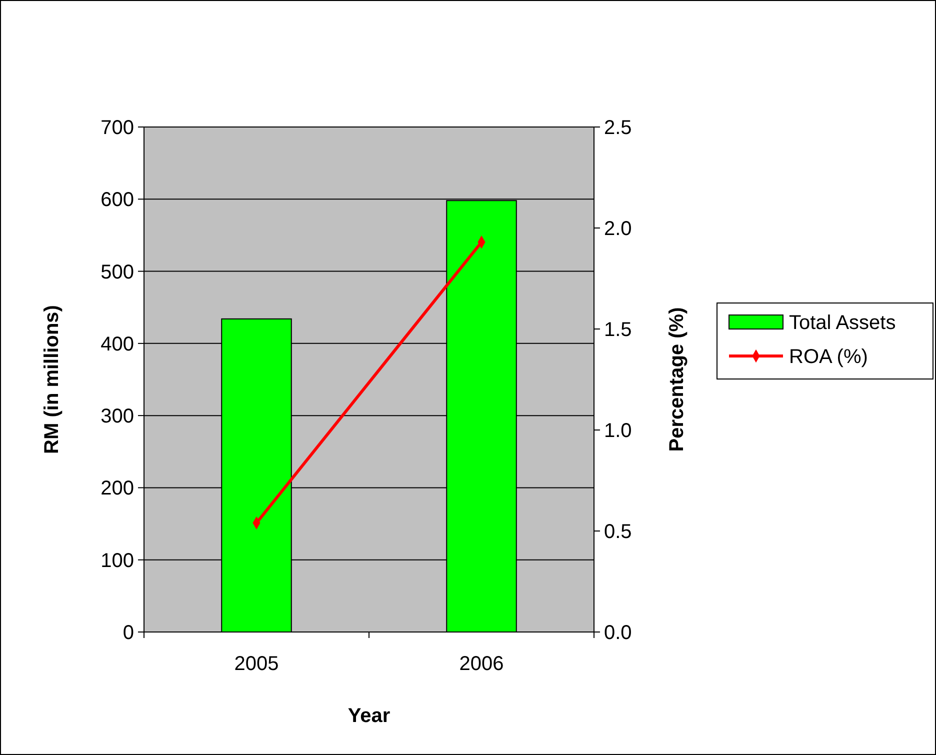  I want to click on y-axis-title: RM (in millions), so click(52, 379).